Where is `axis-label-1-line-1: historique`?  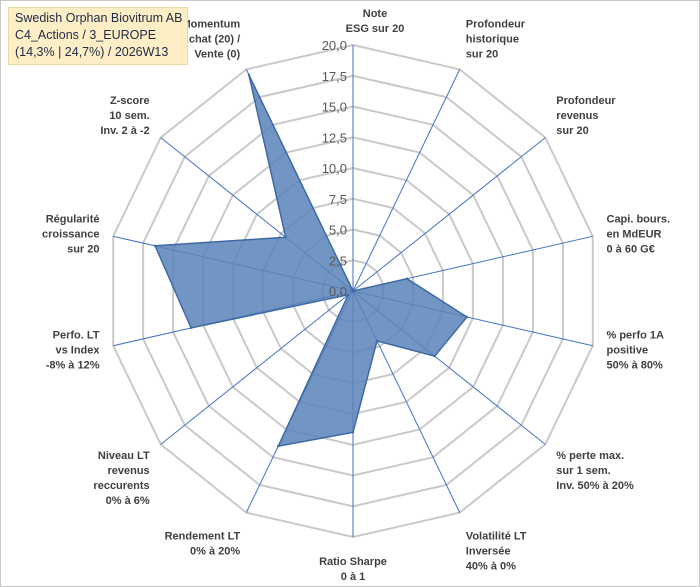 axis-label-1-line-1: historique is located at coordinates (492, 40).